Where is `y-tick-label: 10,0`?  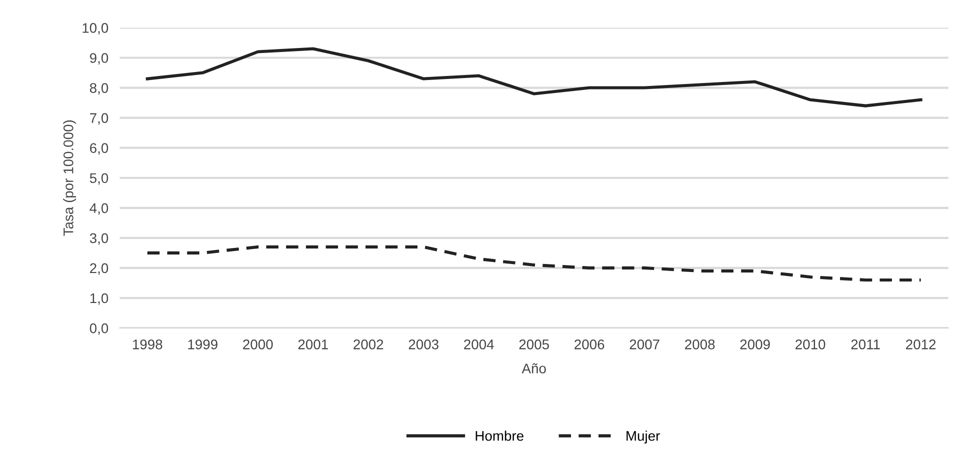
y-tick-label: 10,0 is located at coordinates (95, 29).